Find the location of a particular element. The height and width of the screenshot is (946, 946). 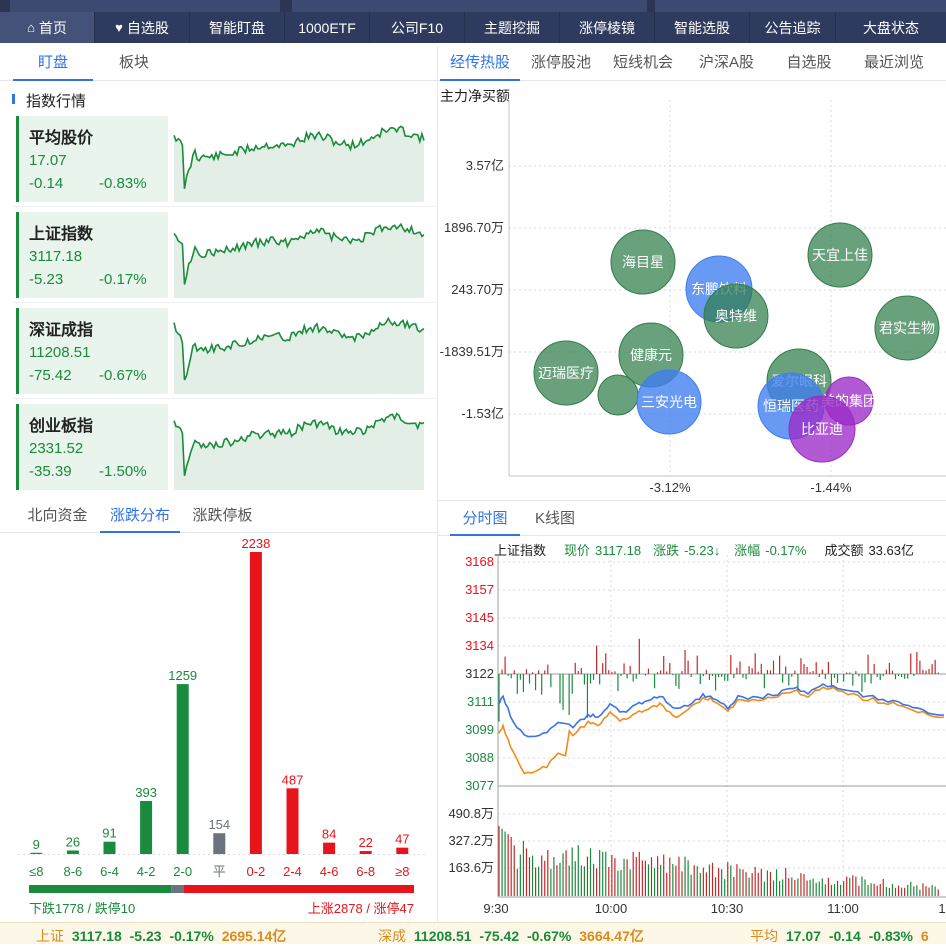

bubble-君实生物: 君实生物 is located at coordinates (907, 328).